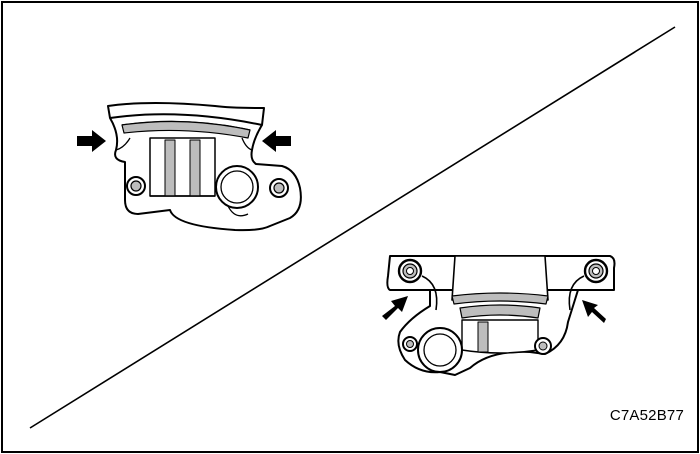 This screenshot has width=700, height=454. Describe the element at coordinates (395, 308) in the screenshot. I see `arrow-up-right-icon` at that location.